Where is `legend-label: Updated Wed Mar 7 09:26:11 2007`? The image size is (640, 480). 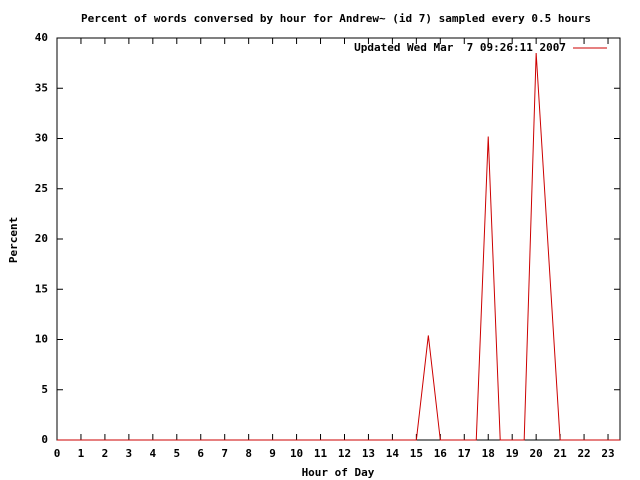
legend-label: Updated Wed Mar 7 09:26:11 2007 is located at coordinates (460, 47).